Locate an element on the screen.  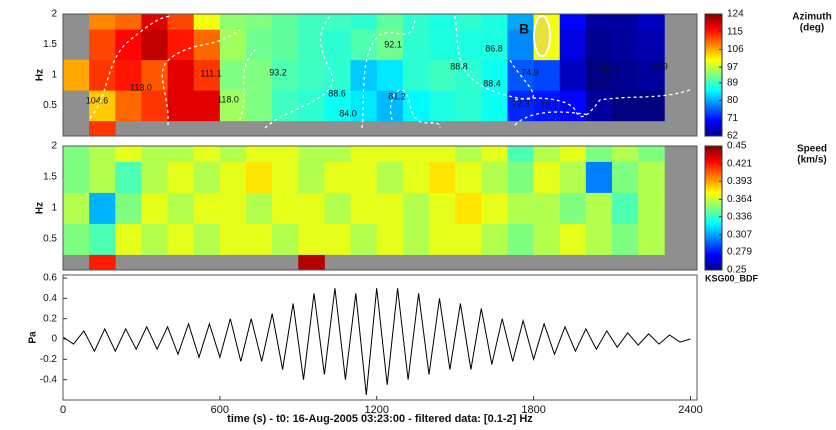
contour-label: 118.0 is located at coordinates (228, 99).